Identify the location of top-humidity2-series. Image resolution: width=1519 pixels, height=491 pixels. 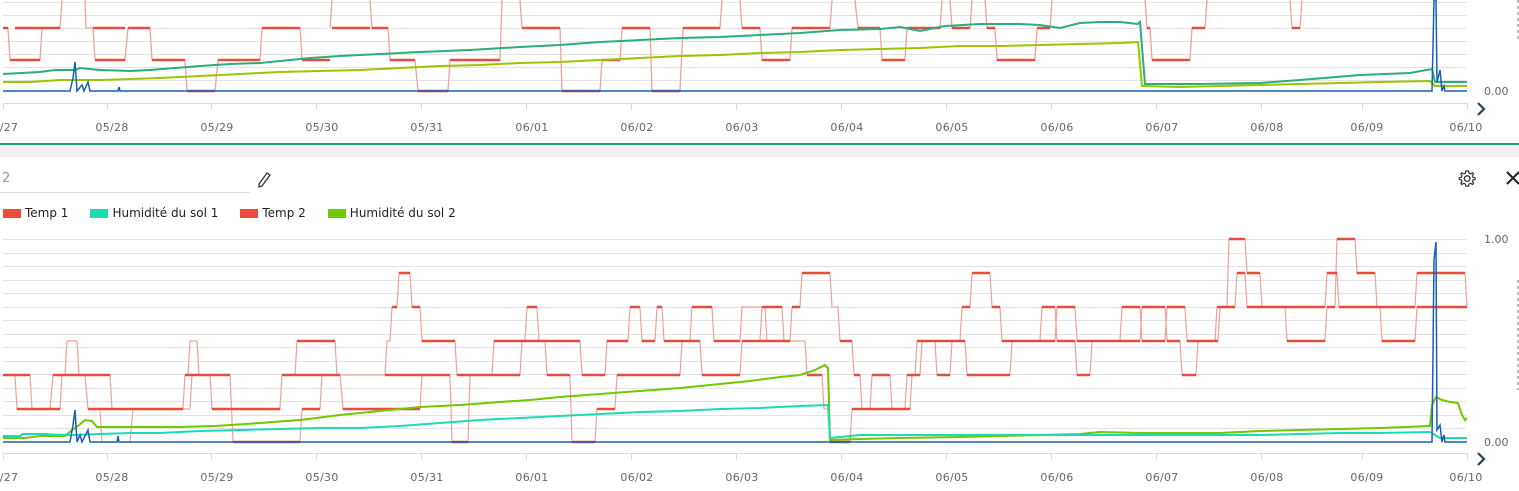
(735, 64).